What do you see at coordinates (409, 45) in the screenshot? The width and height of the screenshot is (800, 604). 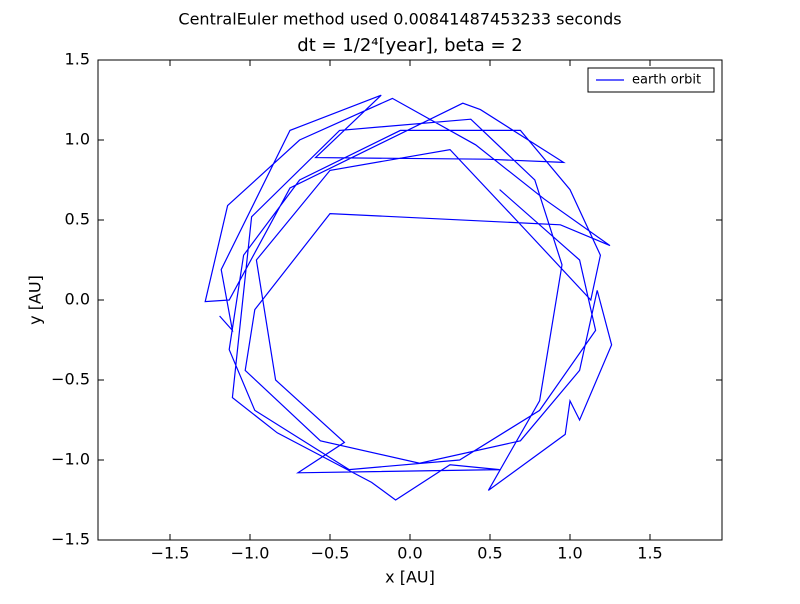 I see `chart-title: dt = 1/2⁴[year], beta = 2` at bounding box center [409, 45].